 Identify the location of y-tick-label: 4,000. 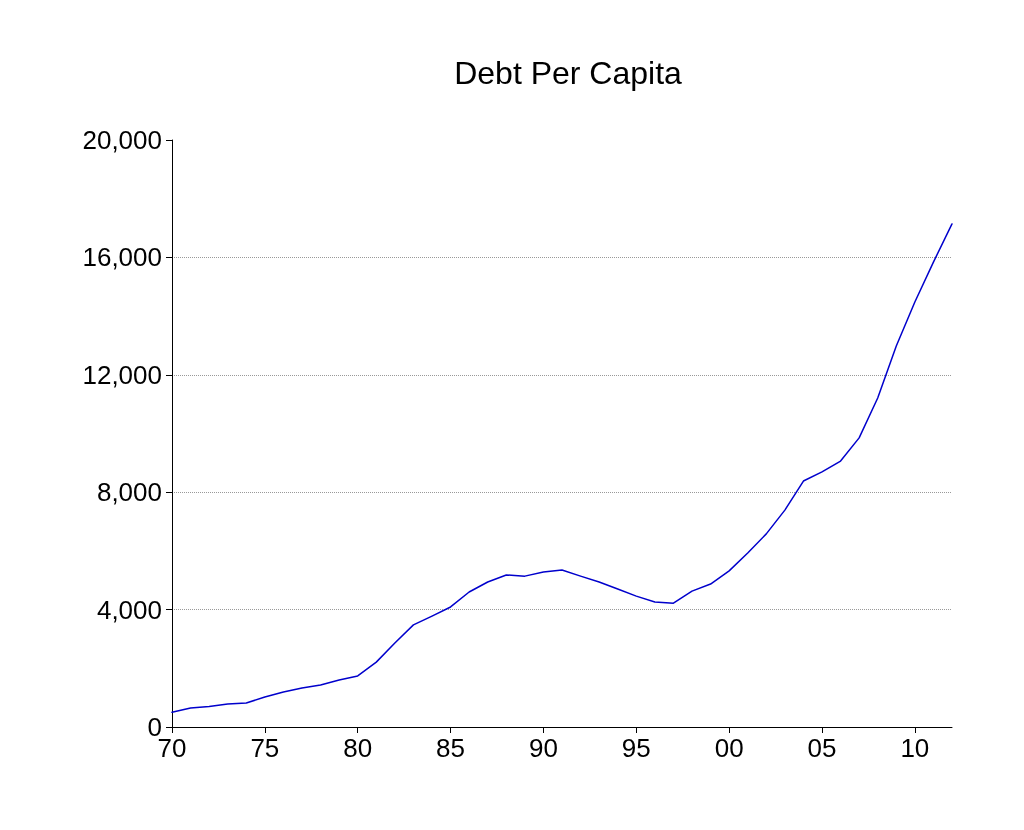
(129, 609).